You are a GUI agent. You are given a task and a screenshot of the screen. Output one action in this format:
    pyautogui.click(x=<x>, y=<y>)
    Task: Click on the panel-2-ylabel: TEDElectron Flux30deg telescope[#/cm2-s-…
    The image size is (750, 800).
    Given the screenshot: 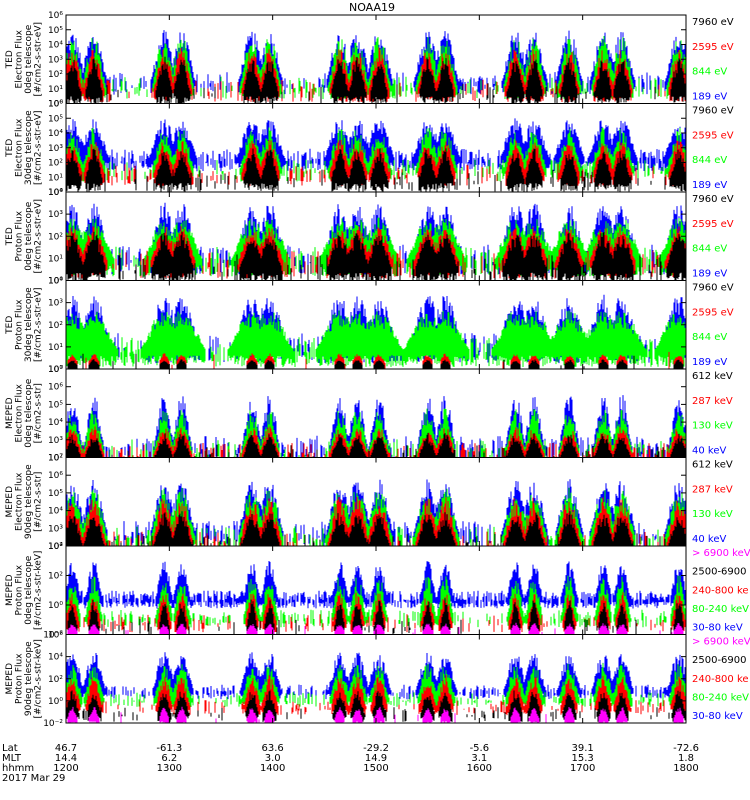 What is the action you would take?
    pyautogui.click(x=24, y=147)
    